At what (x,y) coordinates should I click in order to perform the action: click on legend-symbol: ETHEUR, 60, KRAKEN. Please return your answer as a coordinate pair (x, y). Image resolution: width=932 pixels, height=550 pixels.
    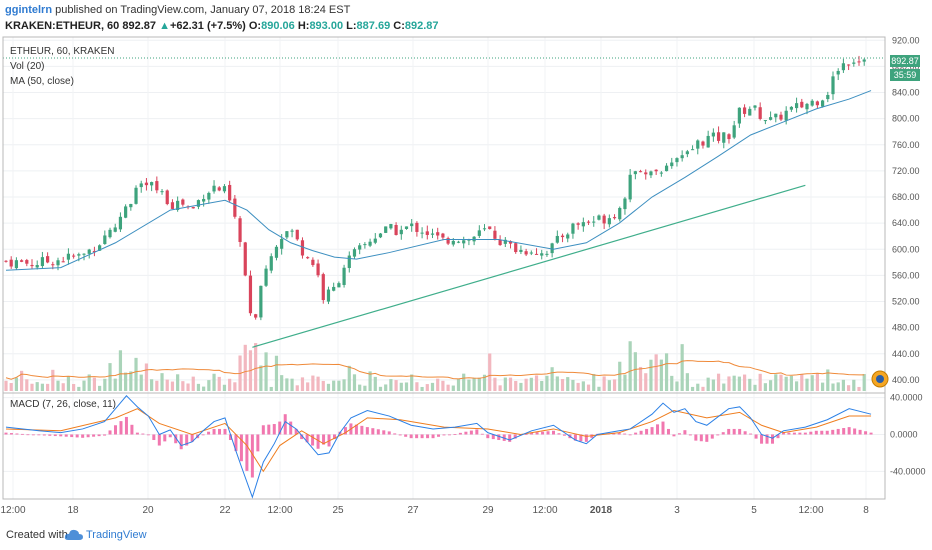
    Looking at the image, I should click on (62, 51).